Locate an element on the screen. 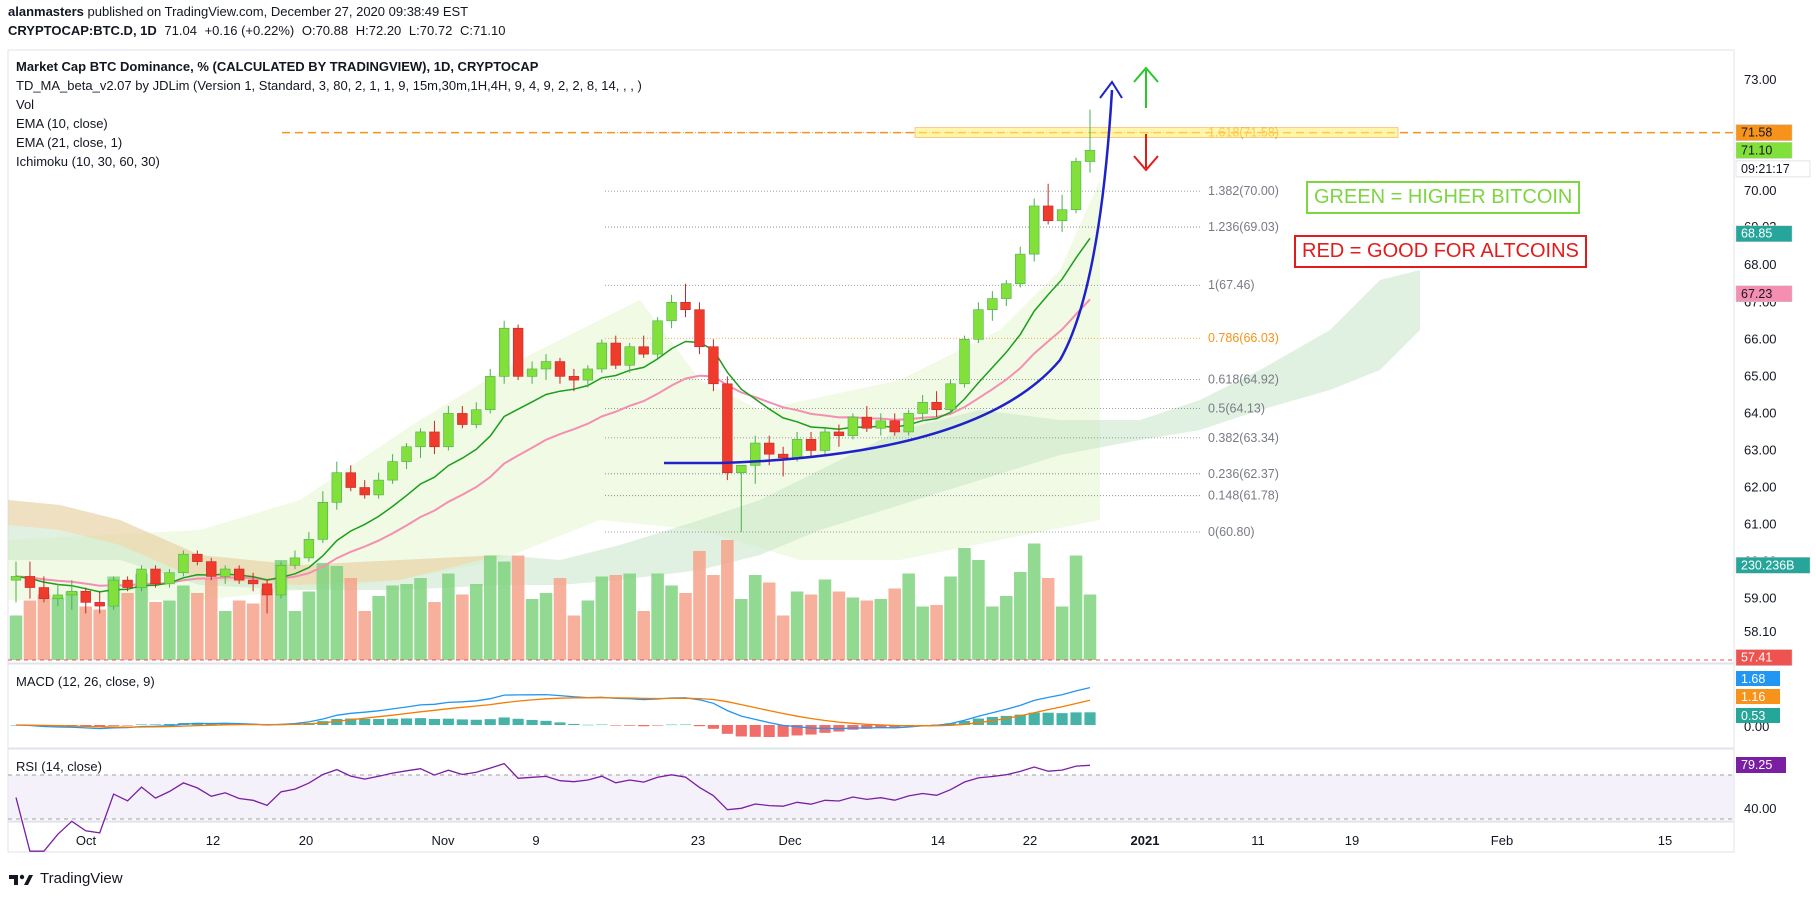 The width and height of the screenshot is (1816, 899). price-tag-text: 230.236B is located at coordinates (1768, 565).